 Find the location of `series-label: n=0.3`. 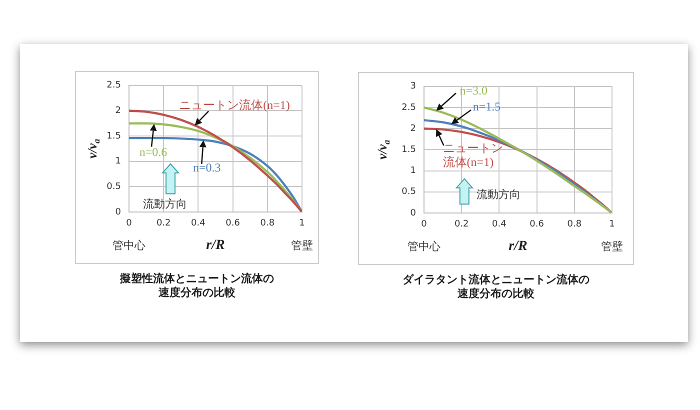

series-label: n=0.3 is located at coordinates (207, 167).